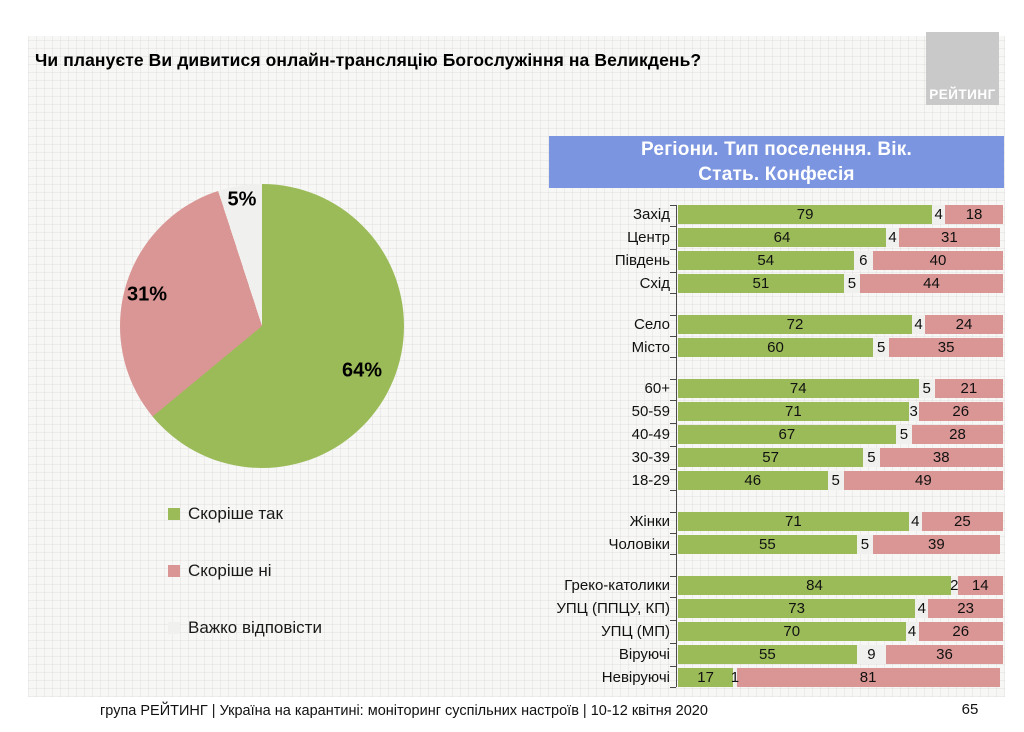  I want to click on bar-category-label: 40-49, so click(650, 434).